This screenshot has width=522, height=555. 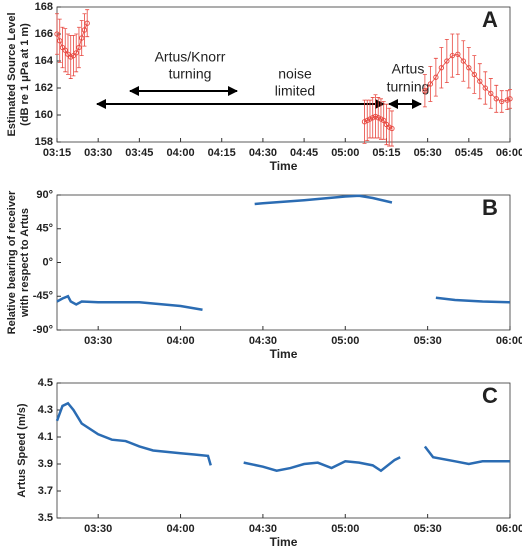 What do you see at coordinates (295, 91) in the screenshot?
I see `annotation: limited` at bounding box center [295, 91].